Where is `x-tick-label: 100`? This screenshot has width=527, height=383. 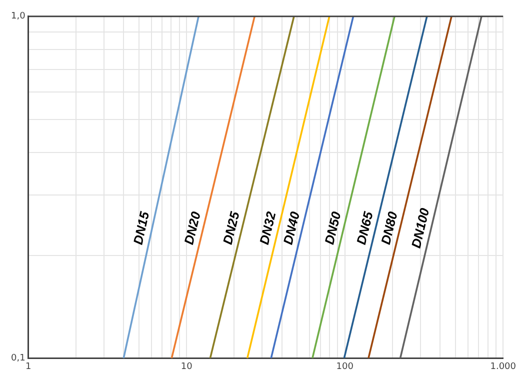 x-tick-label: 100 is located at coordinates (345, 367).